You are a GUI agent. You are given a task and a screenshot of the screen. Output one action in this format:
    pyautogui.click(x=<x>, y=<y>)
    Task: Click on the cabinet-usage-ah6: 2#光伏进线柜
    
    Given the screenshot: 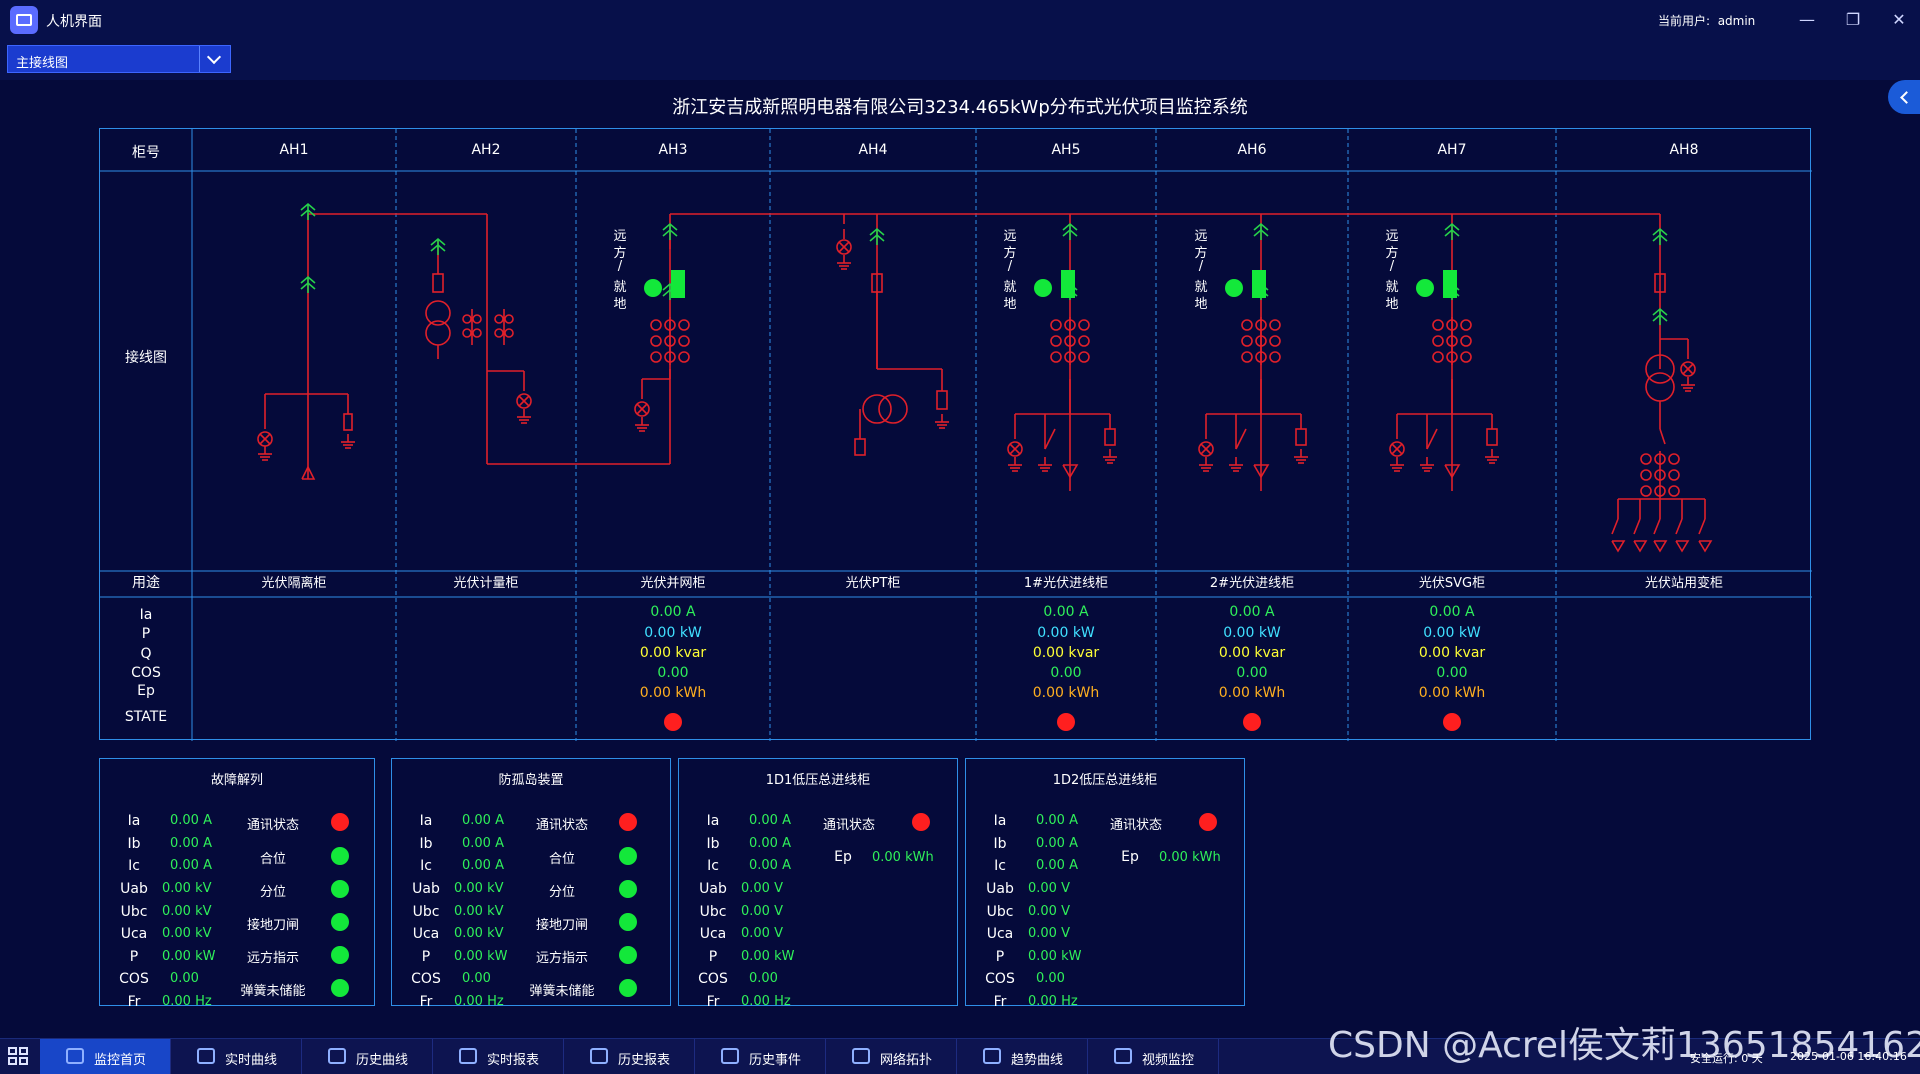 What is the action you would take?
    pyautogui.click(x=1252, y=583)
    